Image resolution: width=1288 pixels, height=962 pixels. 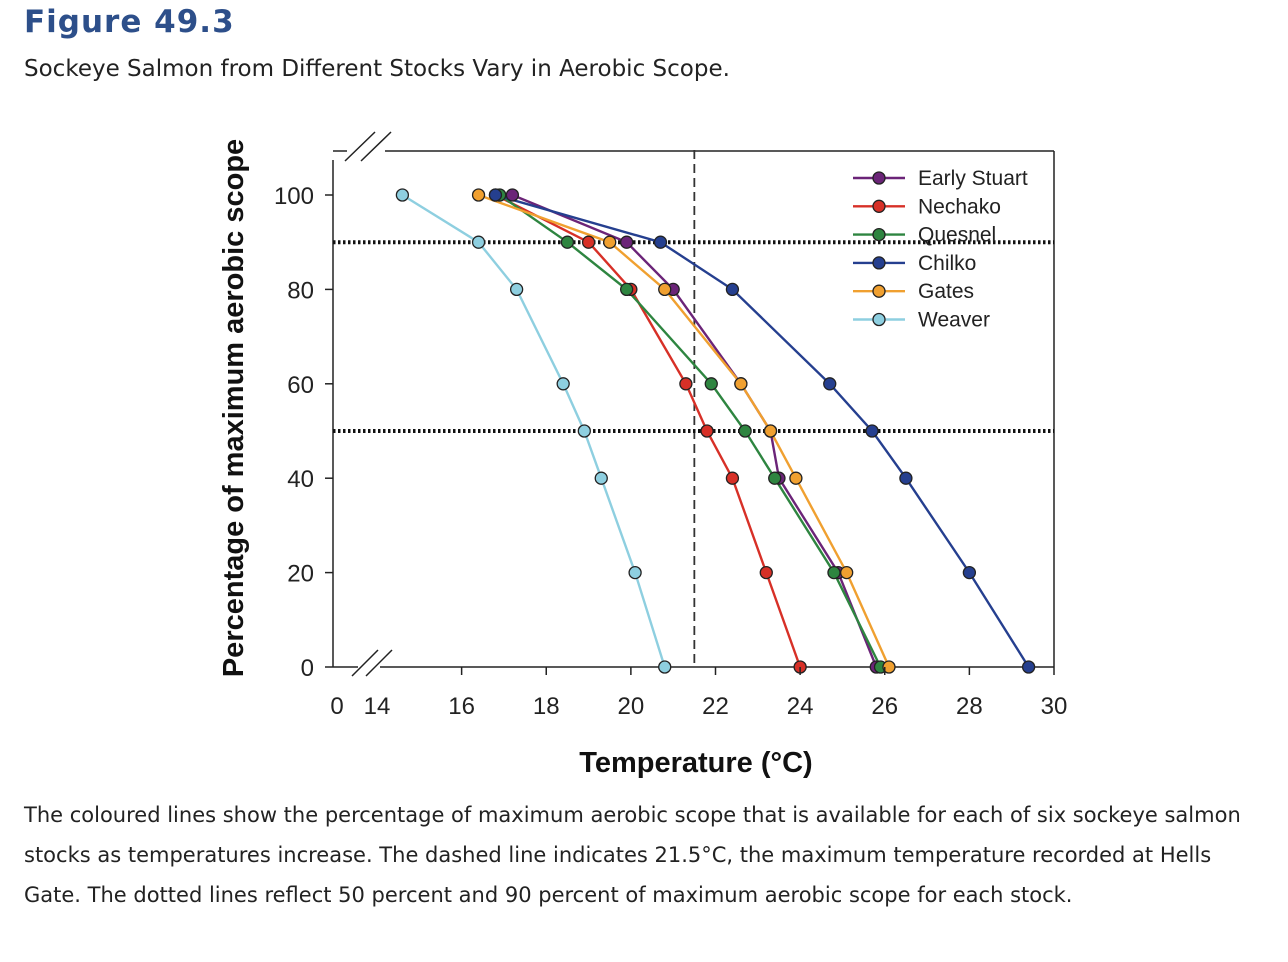 What do you see at coordinates (300, 479) in the screenshot?
I see `y-tick-label: 40` at bounding box center [300, 479].